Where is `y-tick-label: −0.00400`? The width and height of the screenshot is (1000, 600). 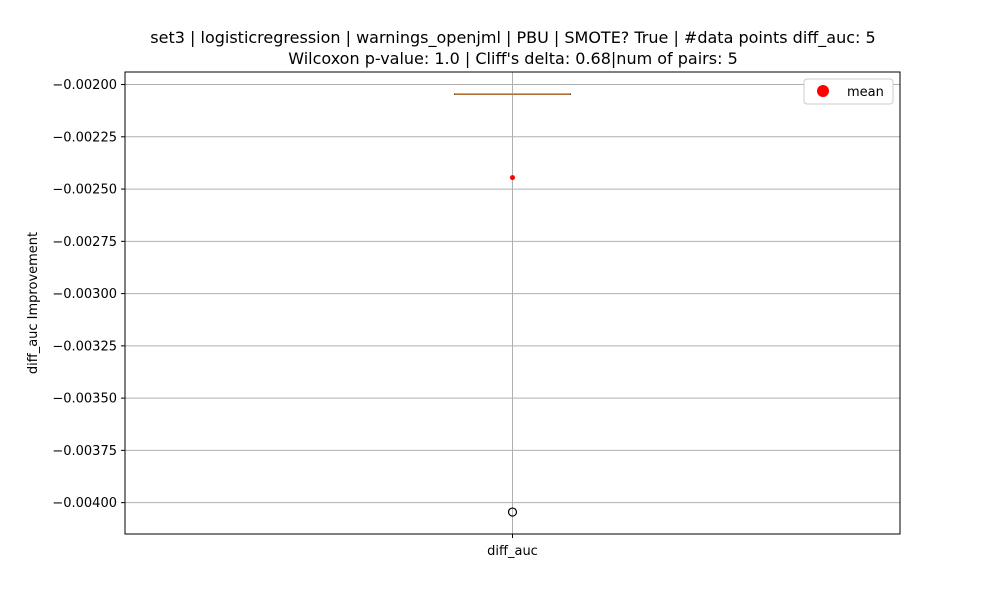 y-tick-label: −0.00400 is located at coordinates (84, 503).